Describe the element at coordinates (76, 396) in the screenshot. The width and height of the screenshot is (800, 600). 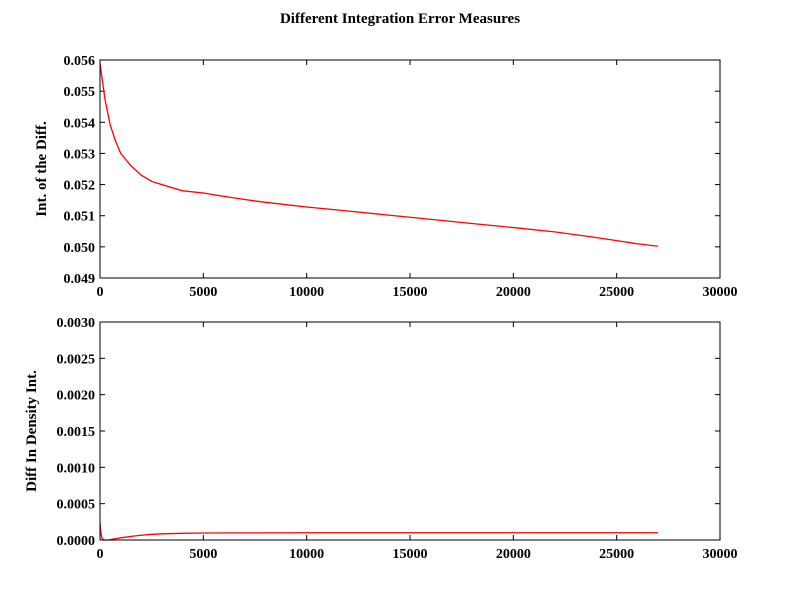
I see `y-tick-label: 0.0020` at that location.